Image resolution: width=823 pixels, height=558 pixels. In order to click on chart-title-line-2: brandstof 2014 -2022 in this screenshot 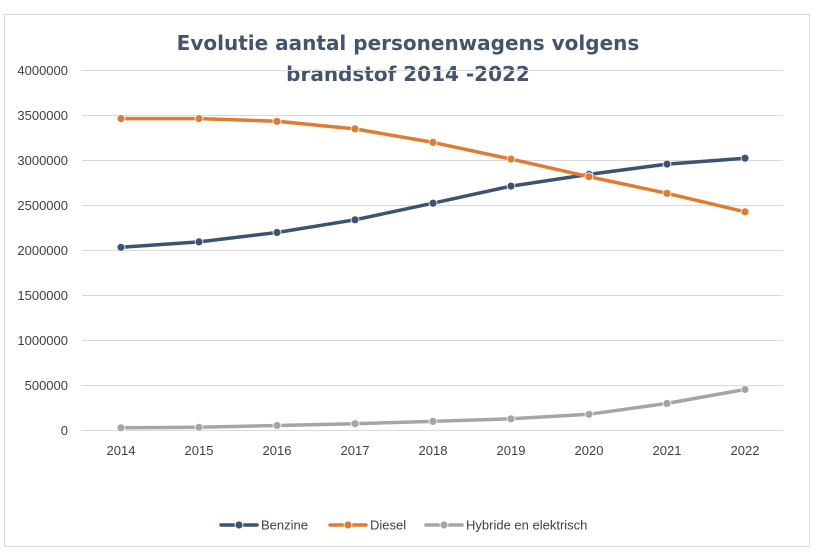, I will do `click(408, 74)`.